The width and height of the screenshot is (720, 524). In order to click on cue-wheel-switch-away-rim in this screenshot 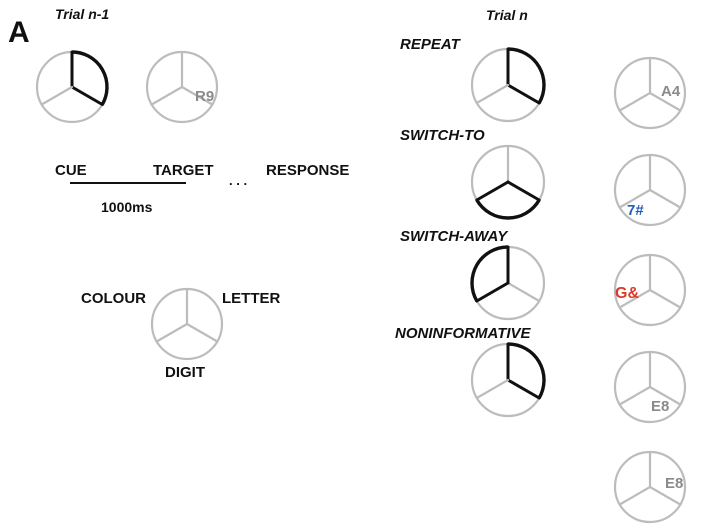, I will do `click(508, 283)`.